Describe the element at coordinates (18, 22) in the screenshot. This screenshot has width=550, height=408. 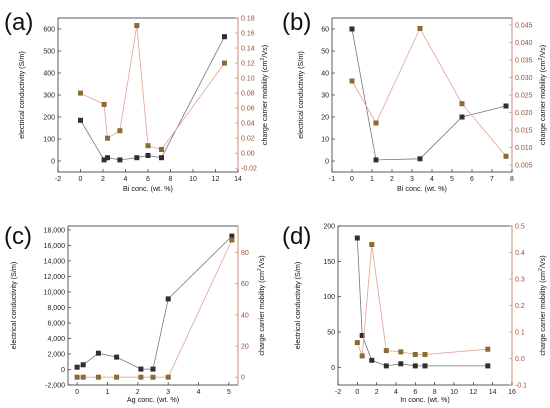
I see `panel-label: (a)` at that location.